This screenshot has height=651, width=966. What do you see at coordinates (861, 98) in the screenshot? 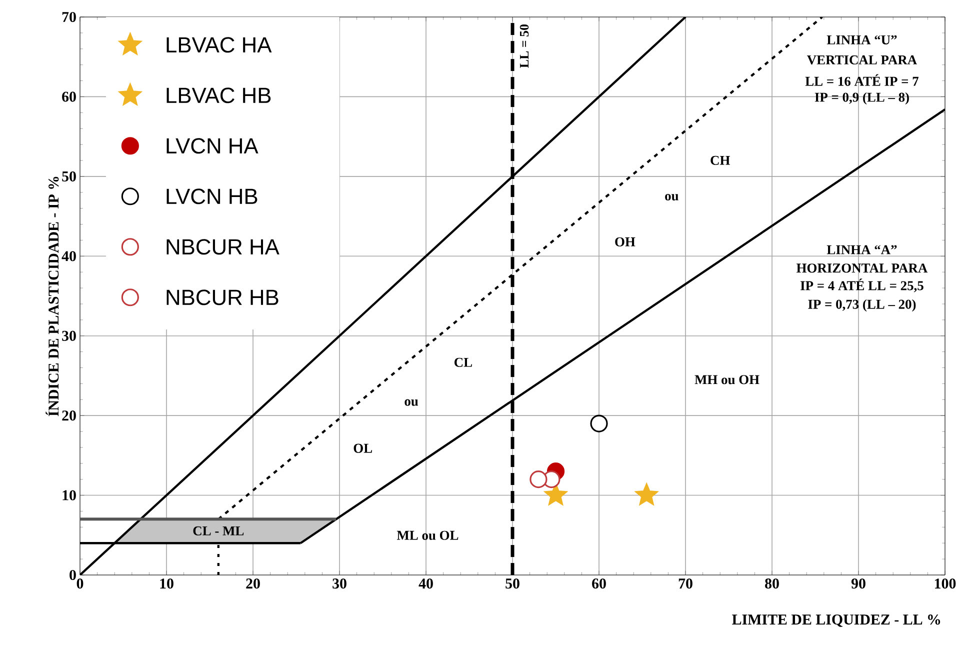
I see `annotation: IP = 0,9 (LL – 8)` at bounding box center [861, 98].